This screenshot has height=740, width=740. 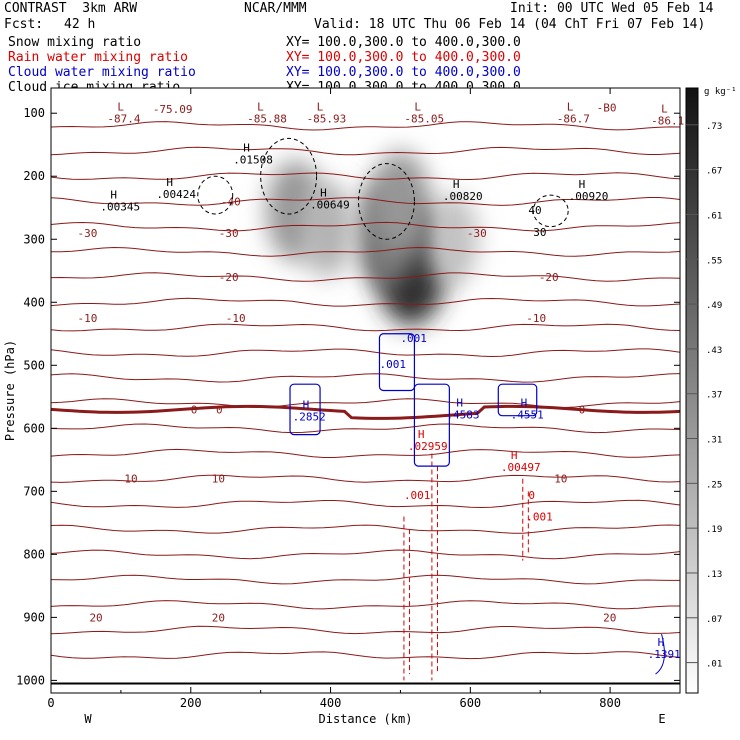 What do you see at coordinates (331, 703) in the screenshot?
I see `x-tick-label: 400` at bounding box center [331, 703].